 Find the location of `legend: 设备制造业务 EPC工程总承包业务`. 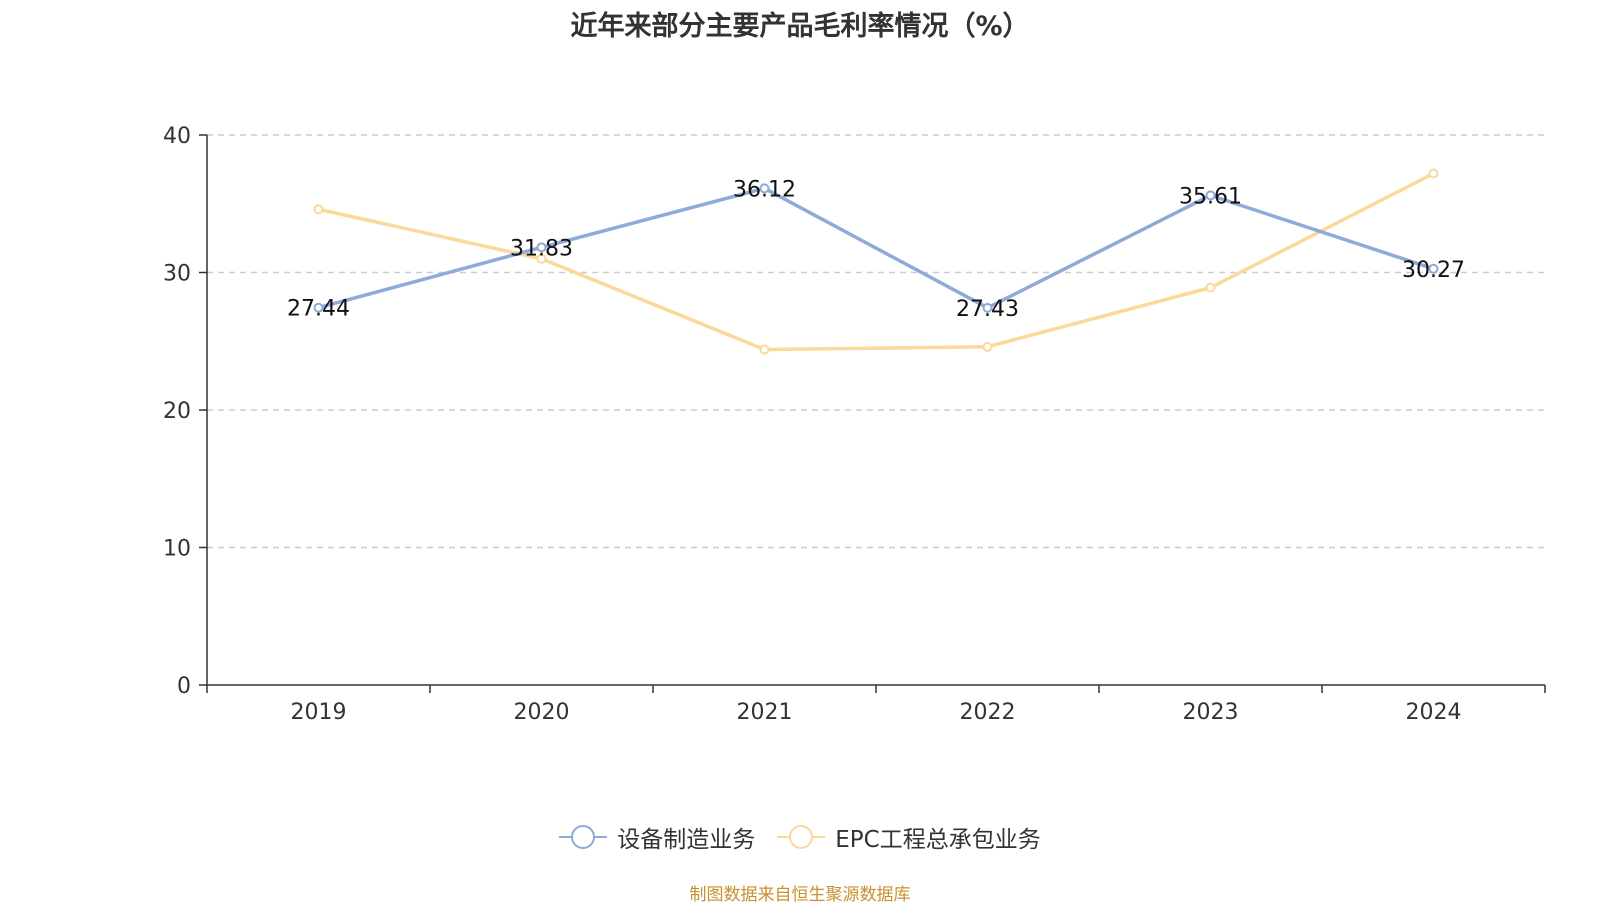

legend: 设备制造业务 EPC工程总承包业务 is located at coordinates (800, 837).